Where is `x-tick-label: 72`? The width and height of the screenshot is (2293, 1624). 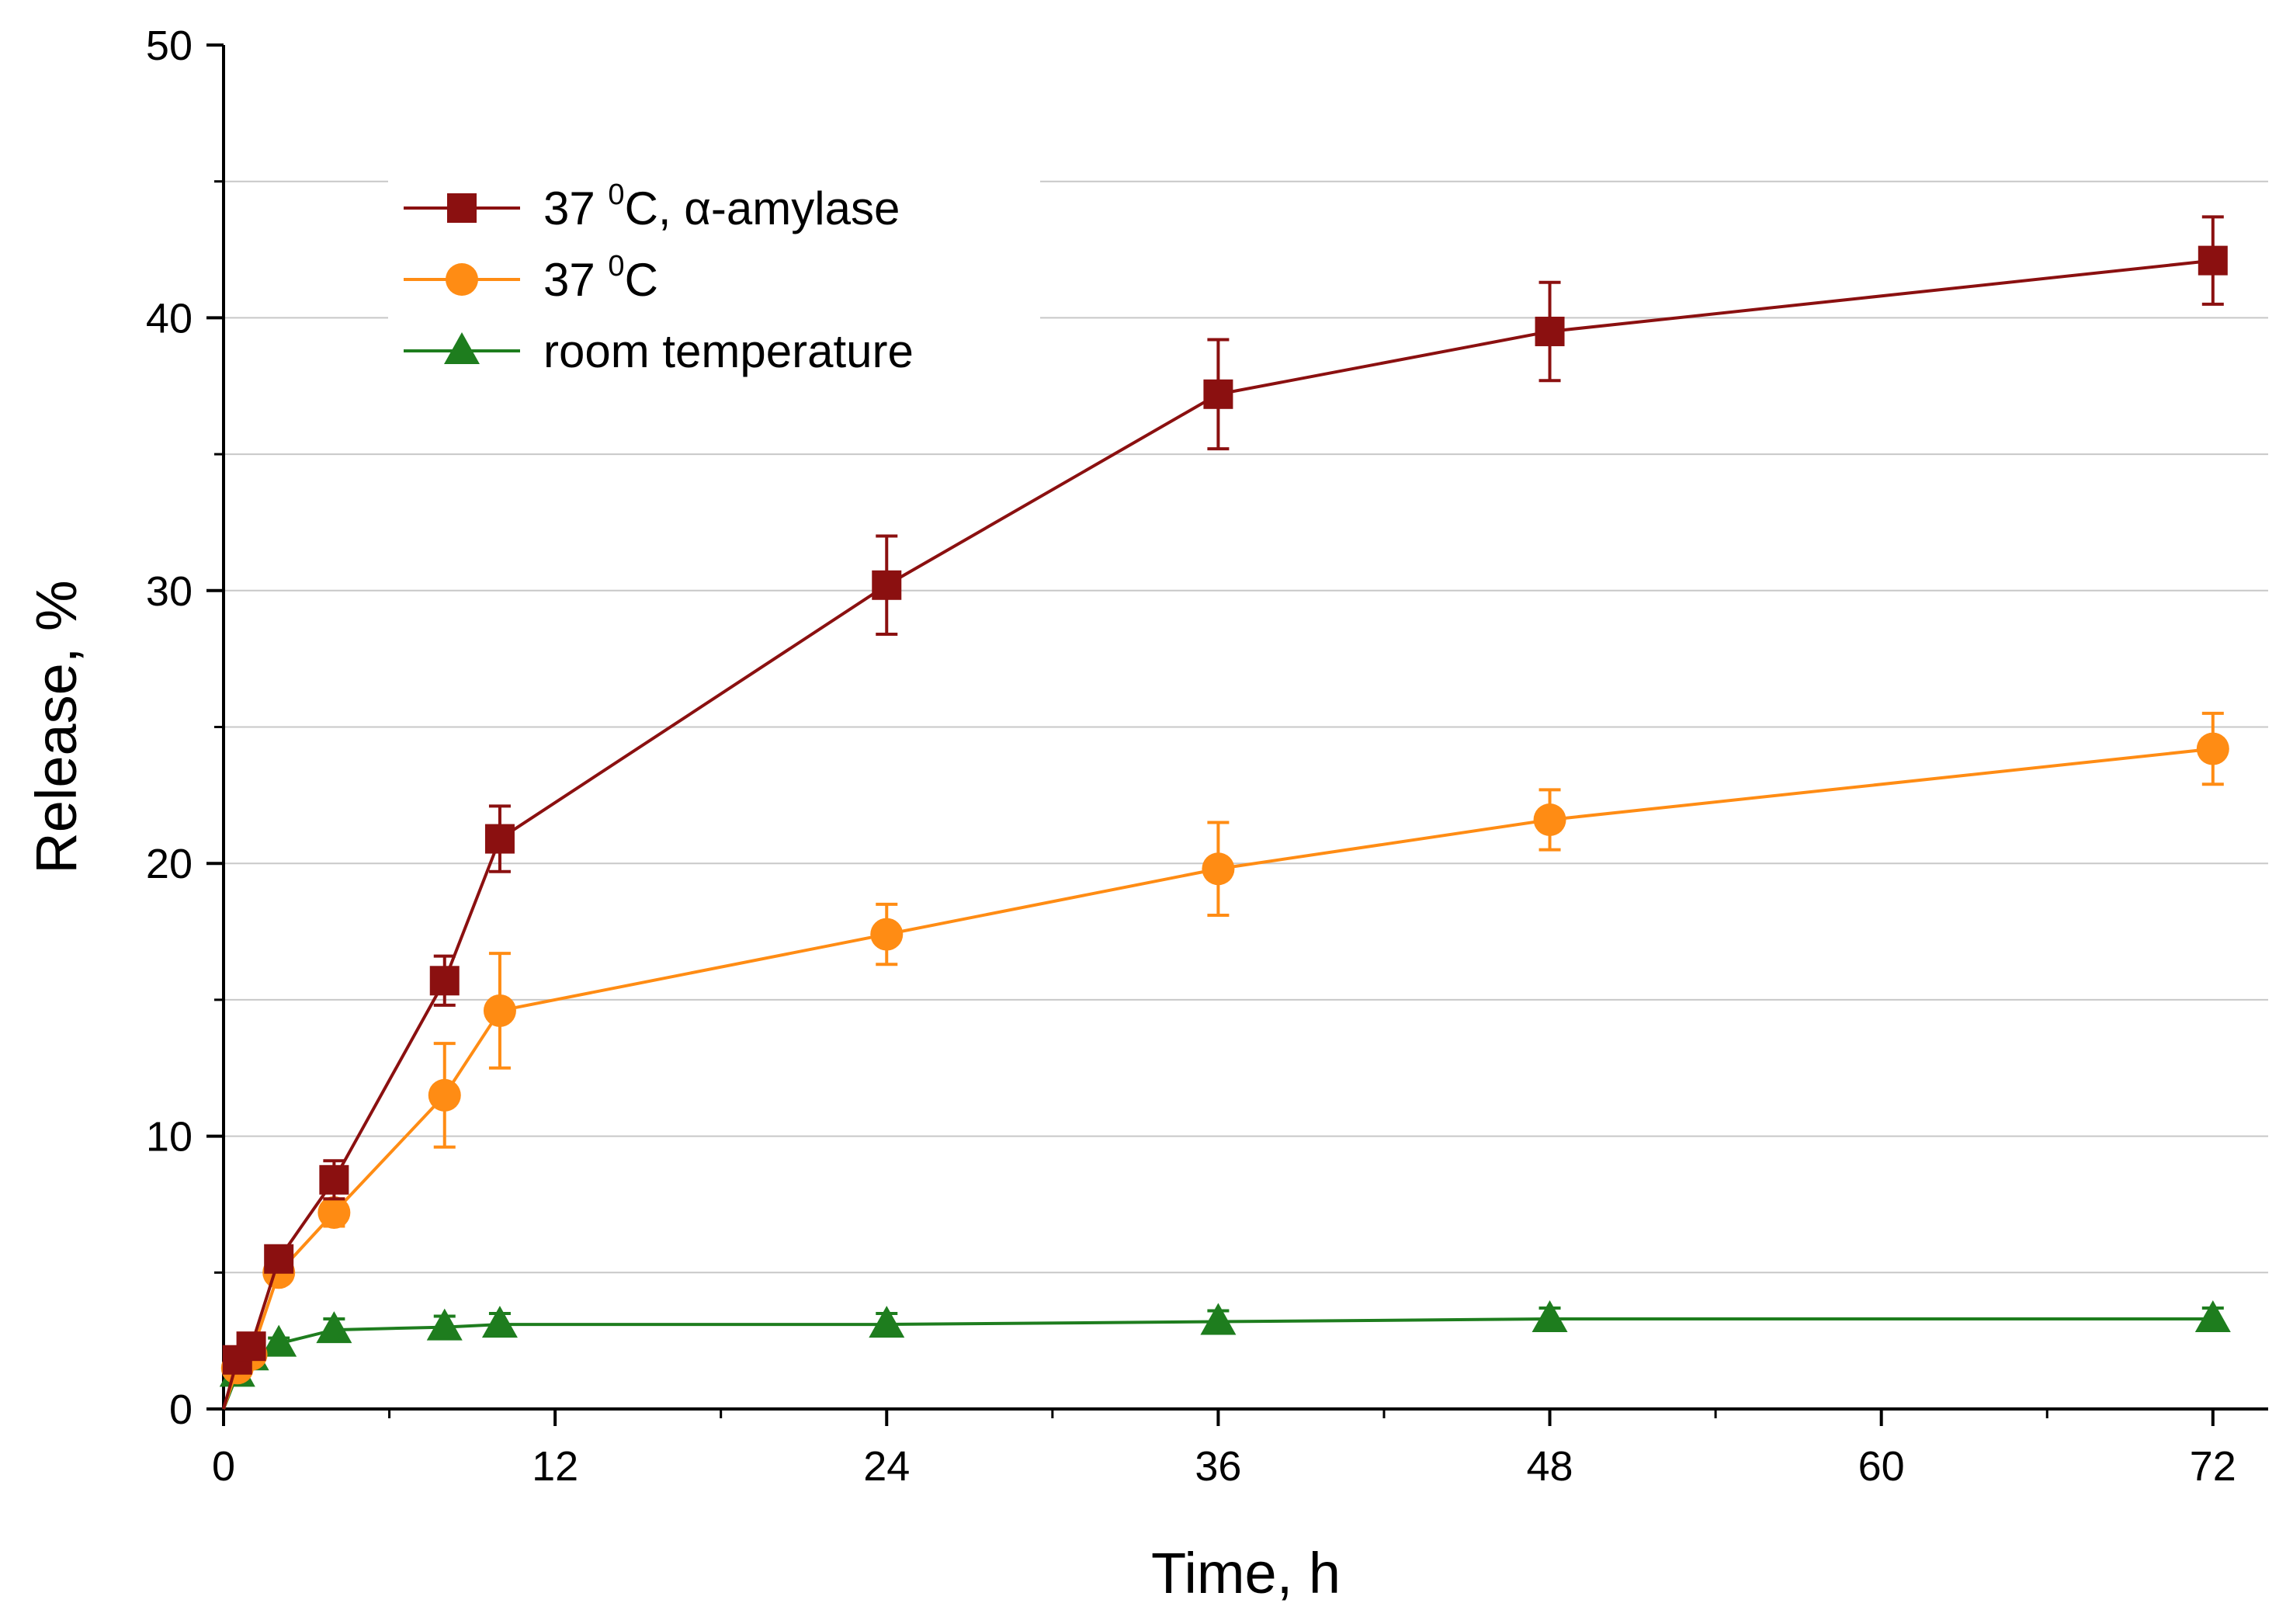
x-tick-label: 72 is located at coordinates (2213, 1466).